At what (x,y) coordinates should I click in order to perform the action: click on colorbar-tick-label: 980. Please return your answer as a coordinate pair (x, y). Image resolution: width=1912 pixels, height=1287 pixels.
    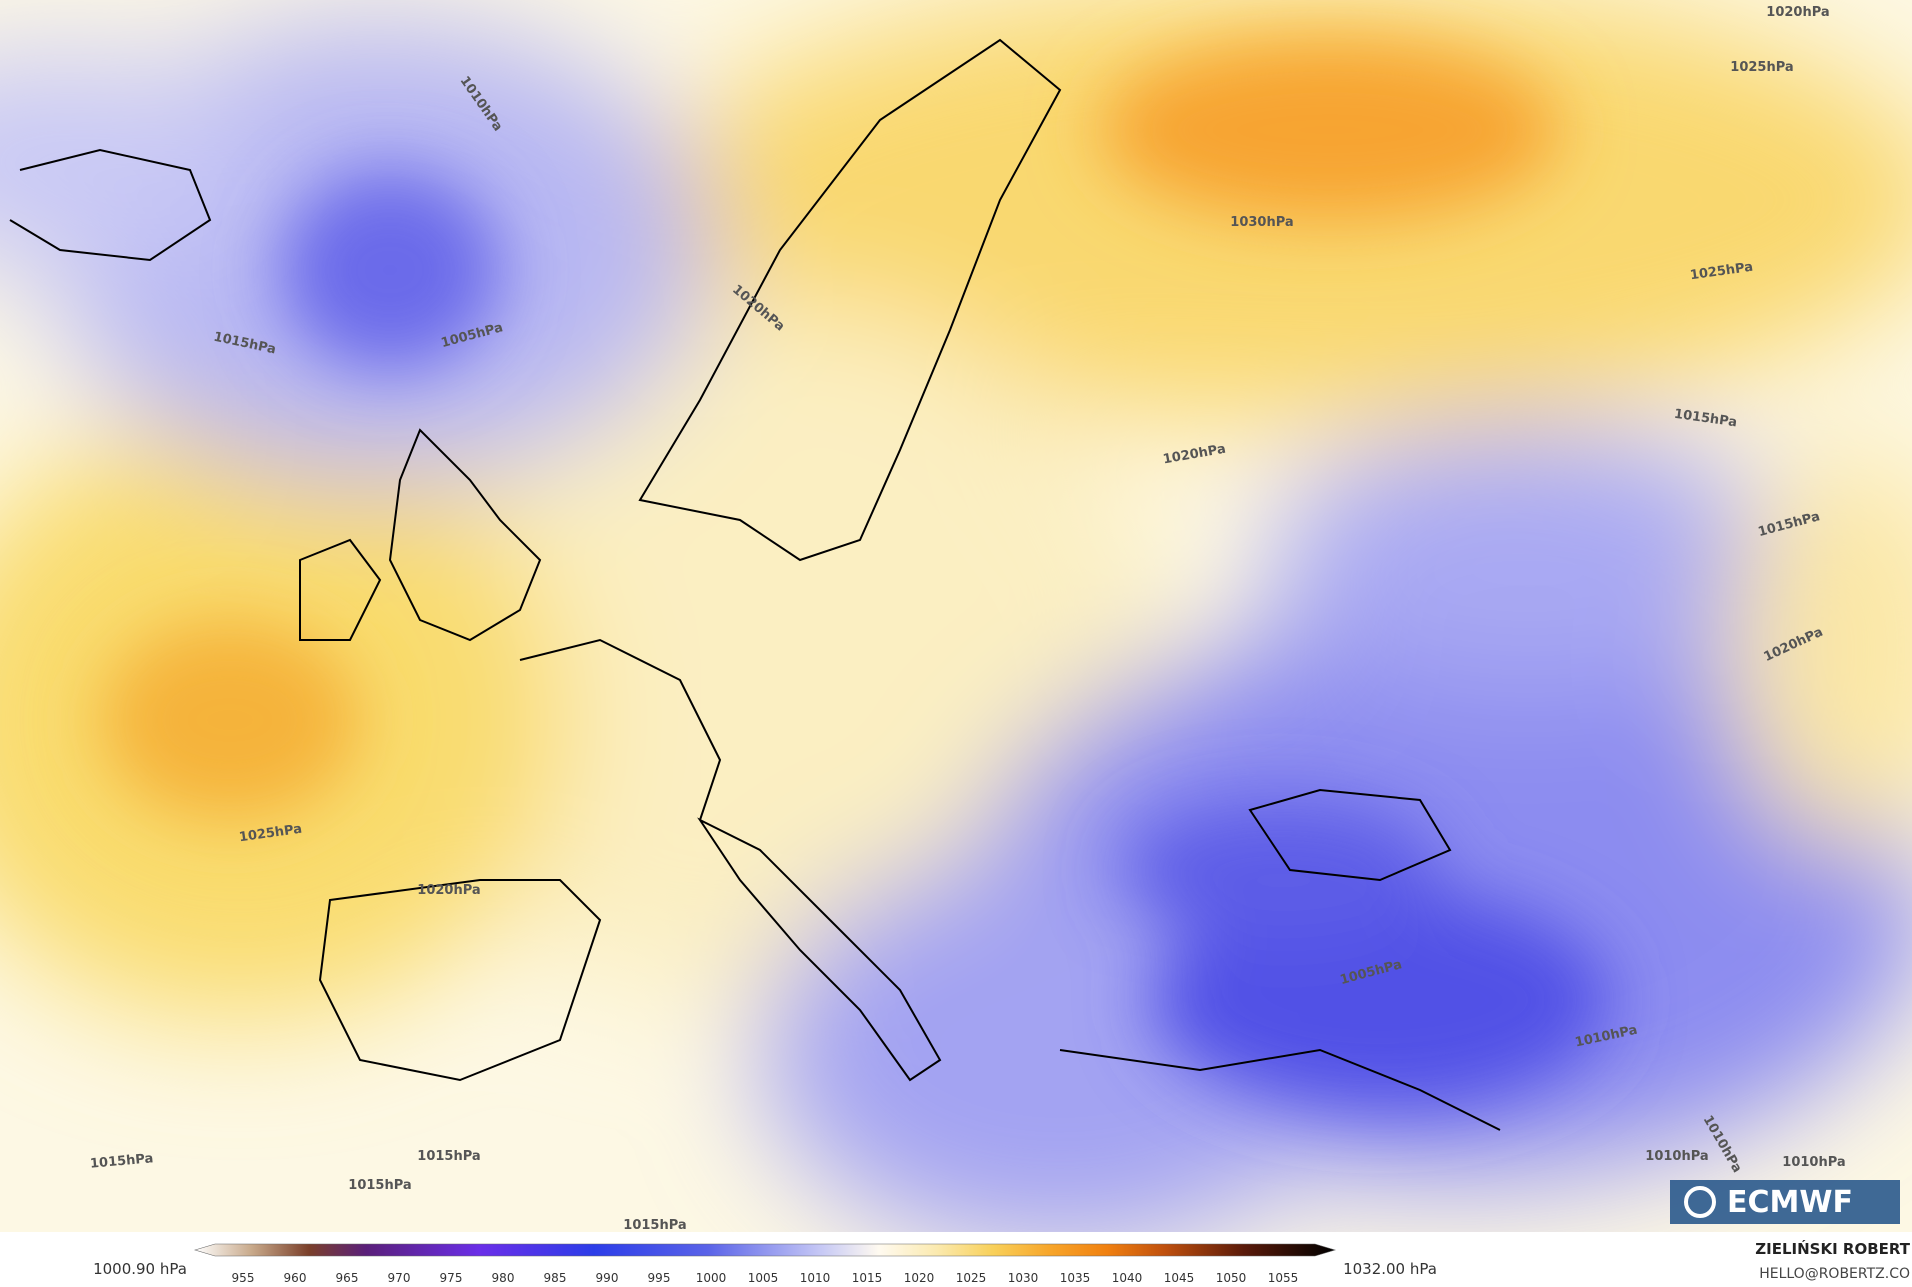
    Looking at the image, I should click on (503, 1278).